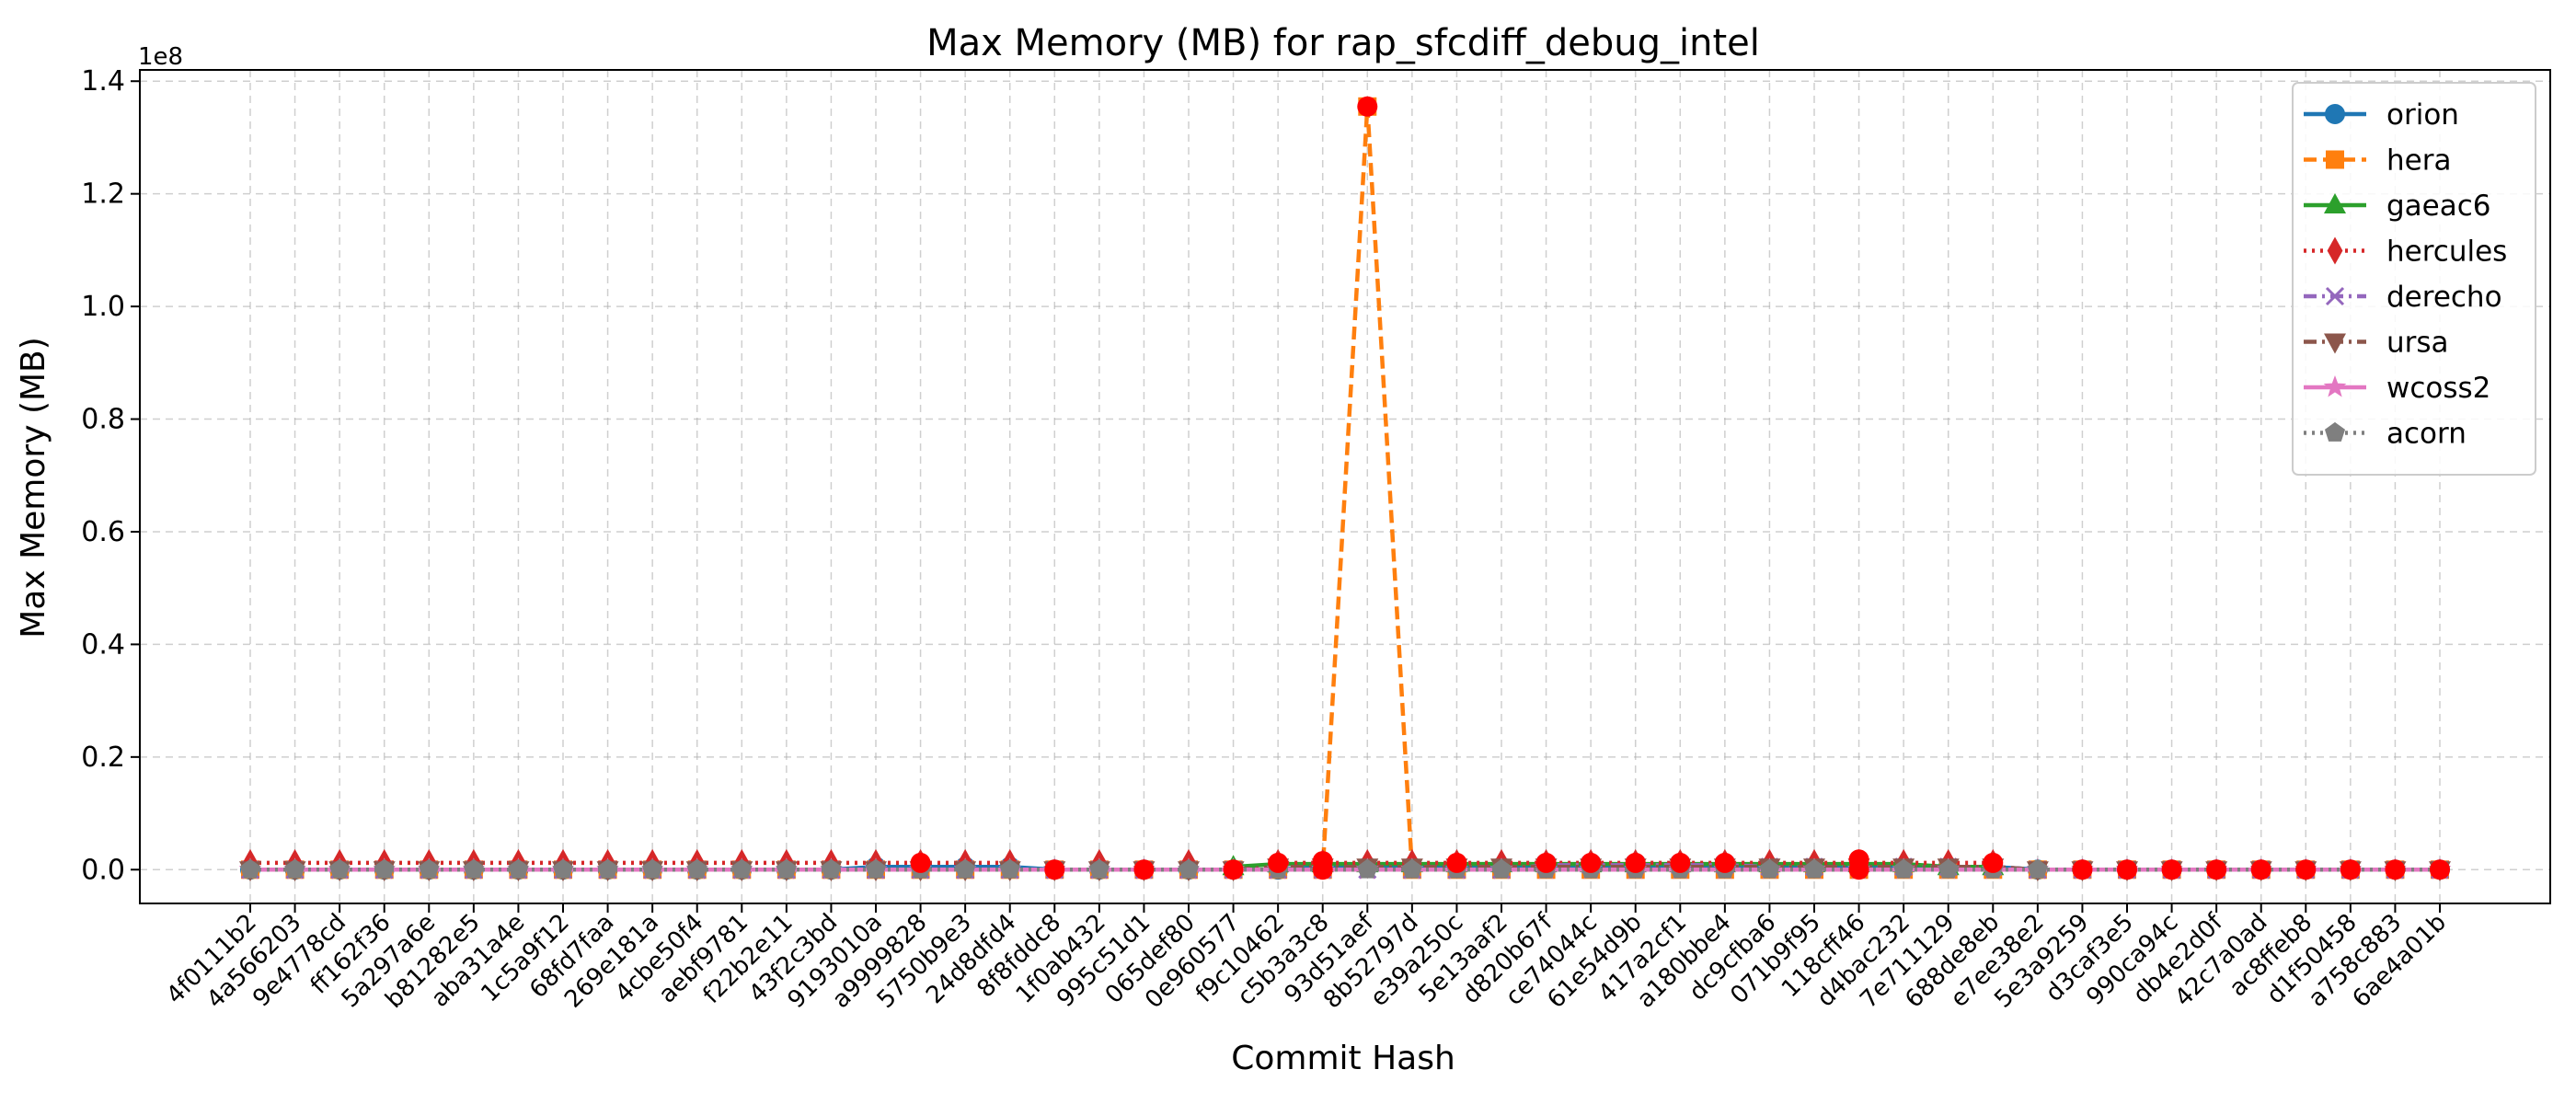 The image size is (2576, 1104). What do you see at coordinates (2446, 252) in the screenshot?
I see `legend-label: hercules` at bounding box center [2446, 252].